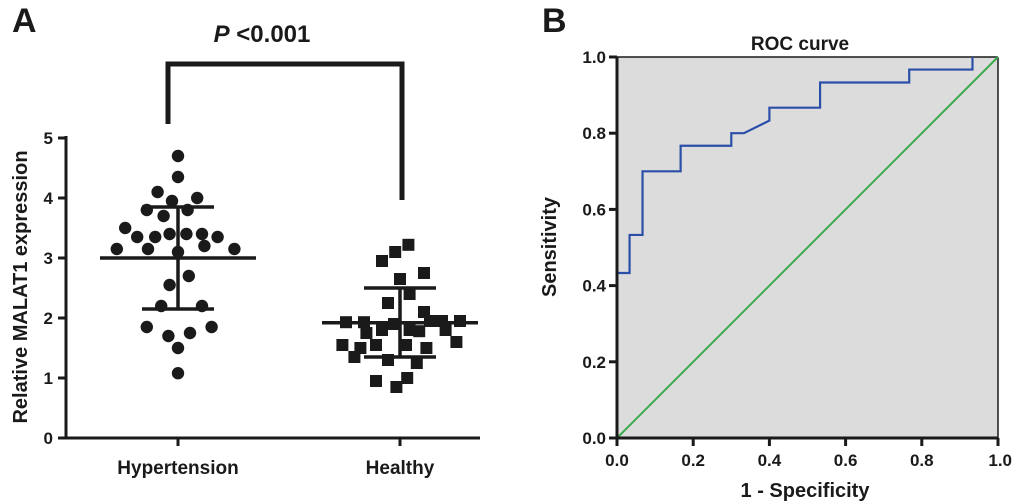 The image size is (1020, 504). What do you see at coordinates (594, 209) in the screenshot?
I see `roc-y-tick-label: 0.6` at bounding box center [594, 209].